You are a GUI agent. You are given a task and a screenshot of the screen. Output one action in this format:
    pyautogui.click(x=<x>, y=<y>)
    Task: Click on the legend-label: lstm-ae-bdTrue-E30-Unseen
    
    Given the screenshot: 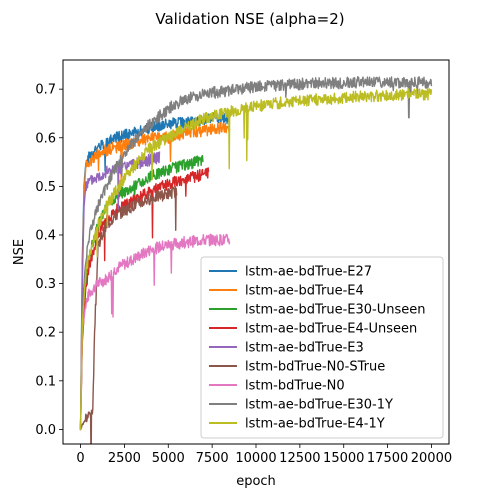 What is the action you would take?
    pyautogui.click(x=335, y=310)
    